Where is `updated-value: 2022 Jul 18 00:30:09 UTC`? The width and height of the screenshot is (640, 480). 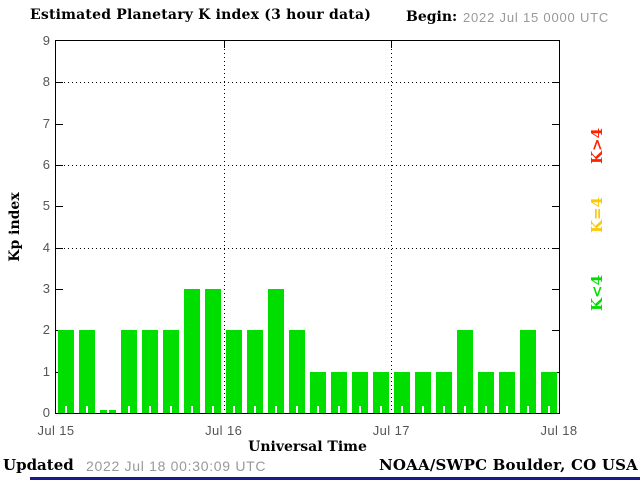 updated-value: 2022 Jul 18 00:30:09 UTC is located at coordinates (176, 466).